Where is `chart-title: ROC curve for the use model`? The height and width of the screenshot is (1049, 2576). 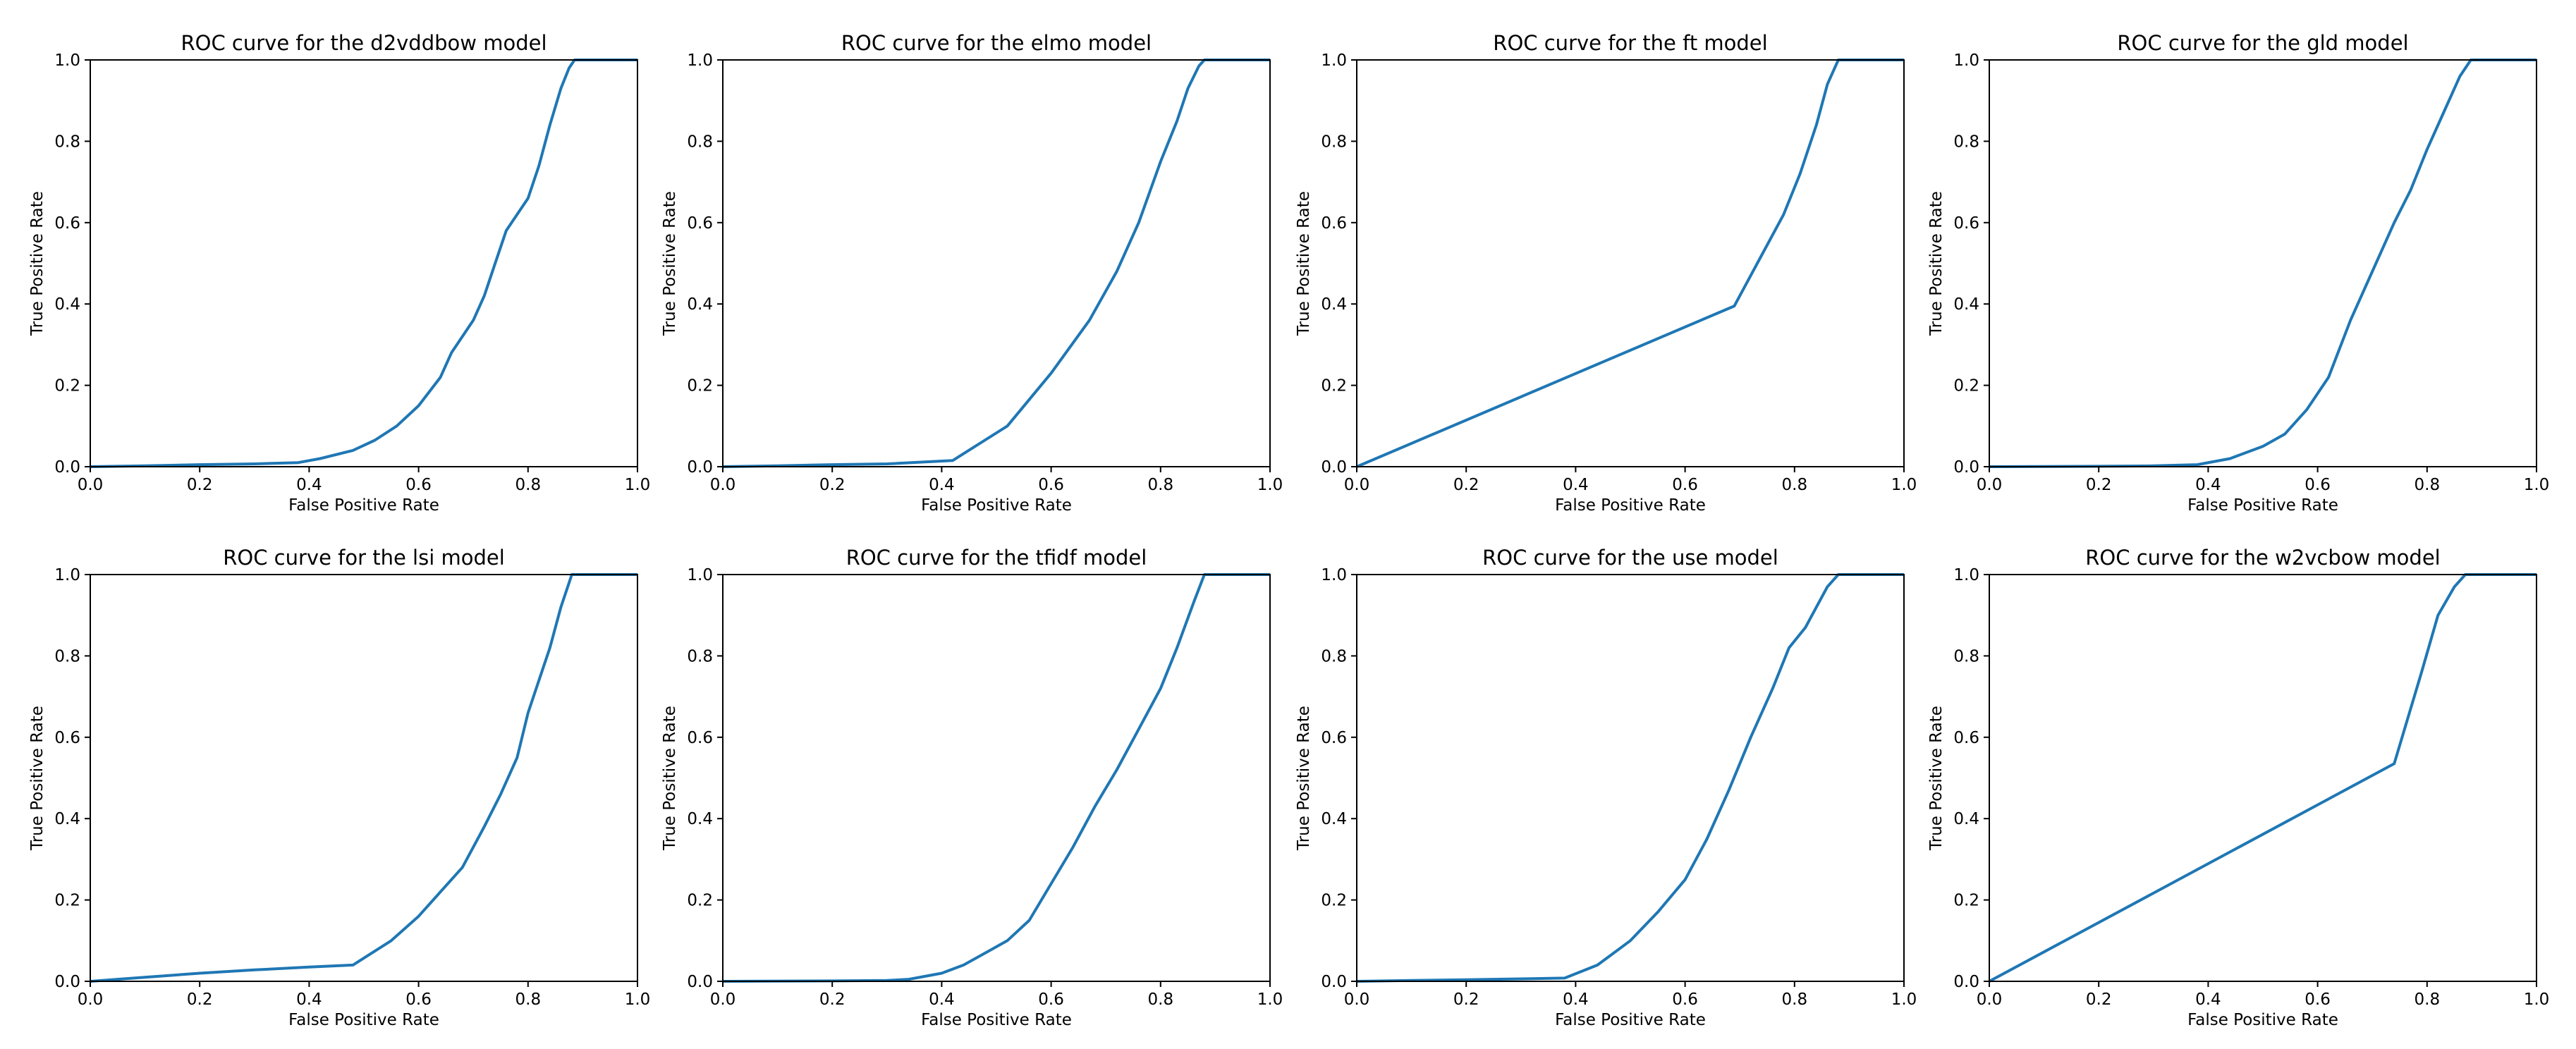
chart-title: ROC curve for the use model is located at coordinates (1630, 558).